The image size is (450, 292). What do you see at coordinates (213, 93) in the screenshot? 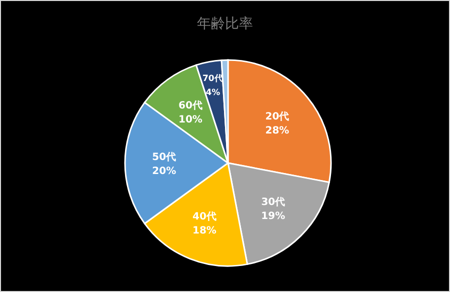
I see `data-label: 4%` at bounding box center [213, 93].